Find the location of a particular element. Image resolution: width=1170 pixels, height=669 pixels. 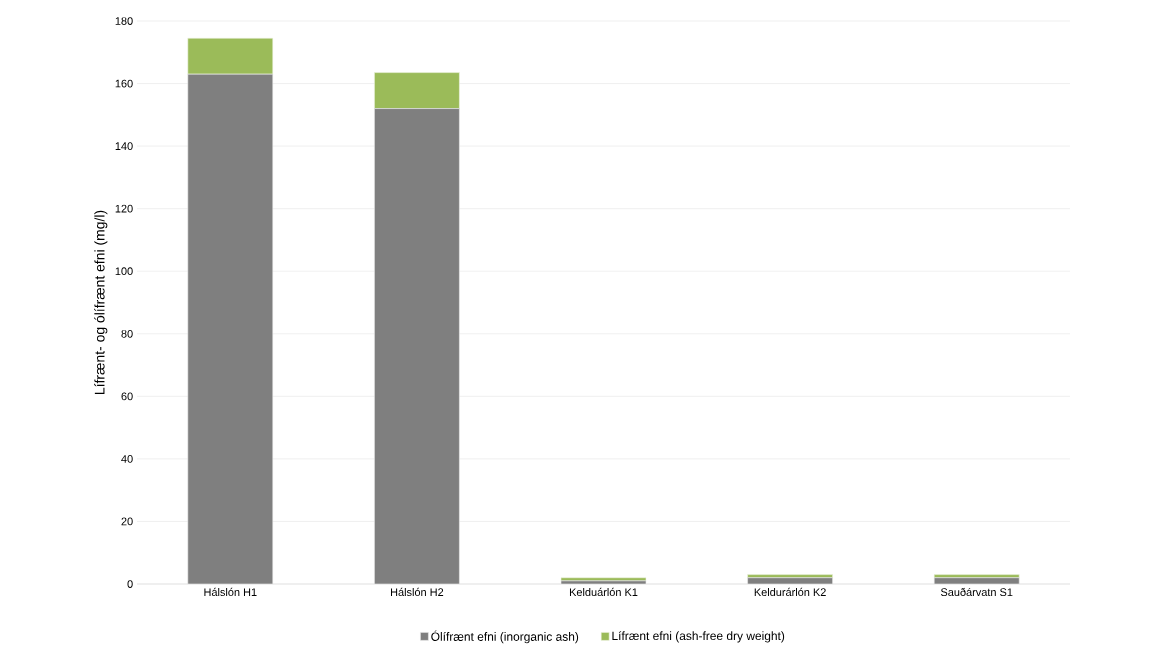

y-tick-label: 180 is located at coordinates (124, 21).